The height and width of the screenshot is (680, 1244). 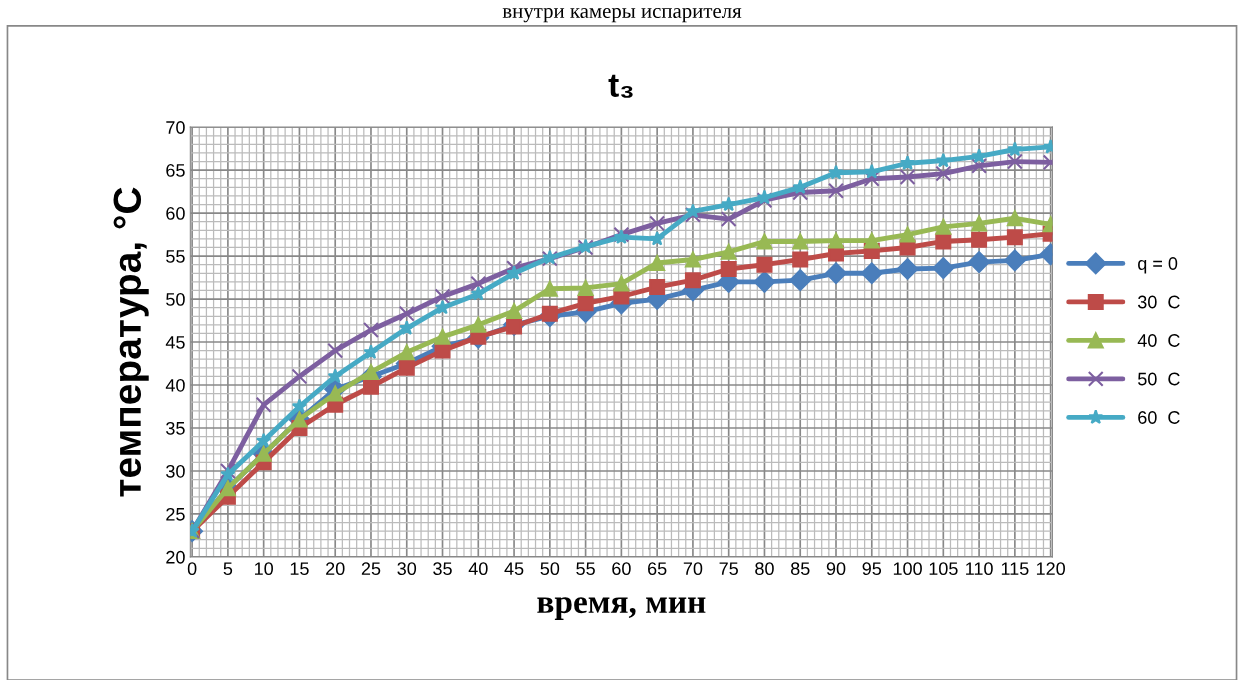 I want to click on text: внутри камеры испарителя, so click(x=622, y=15).